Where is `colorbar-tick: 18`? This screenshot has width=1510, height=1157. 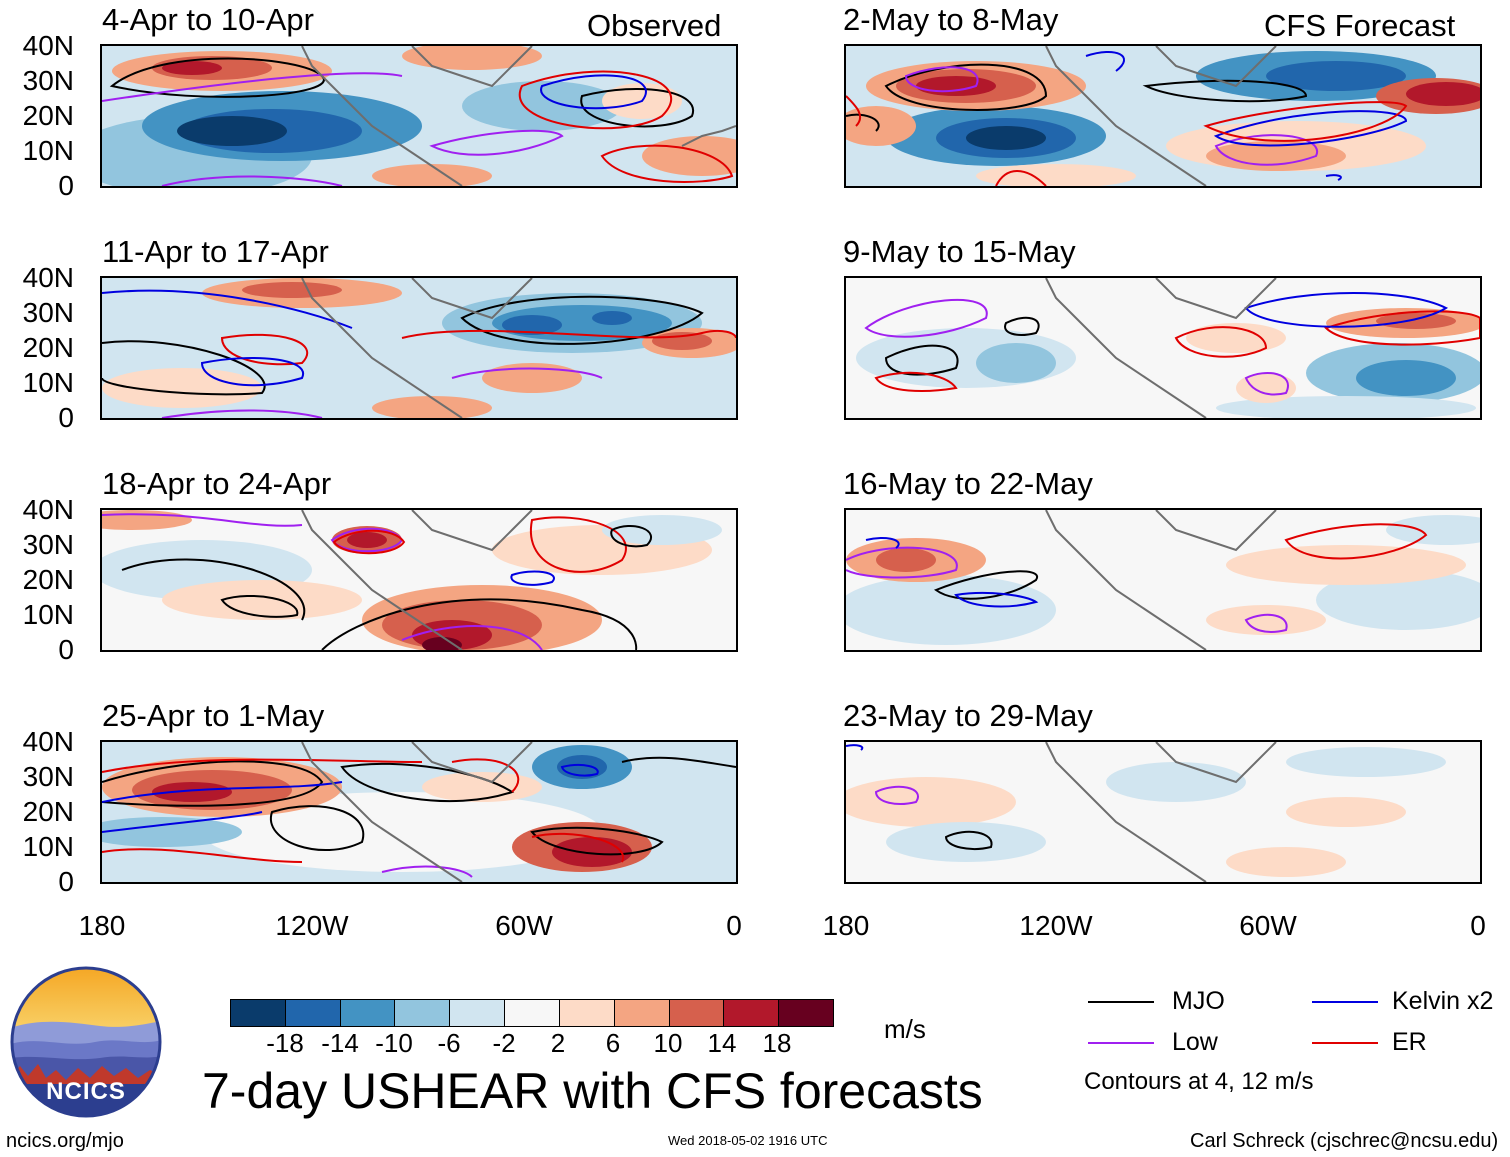
colorbar-tick: 18 is located at coordinates (777, 1043).